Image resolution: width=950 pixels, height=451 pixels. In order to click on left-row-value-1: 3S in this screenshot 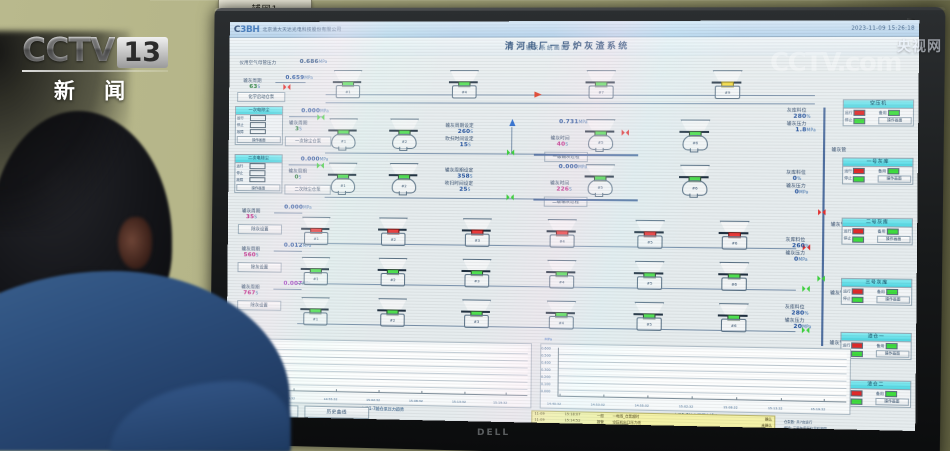, I will do `click(298, 129)`.